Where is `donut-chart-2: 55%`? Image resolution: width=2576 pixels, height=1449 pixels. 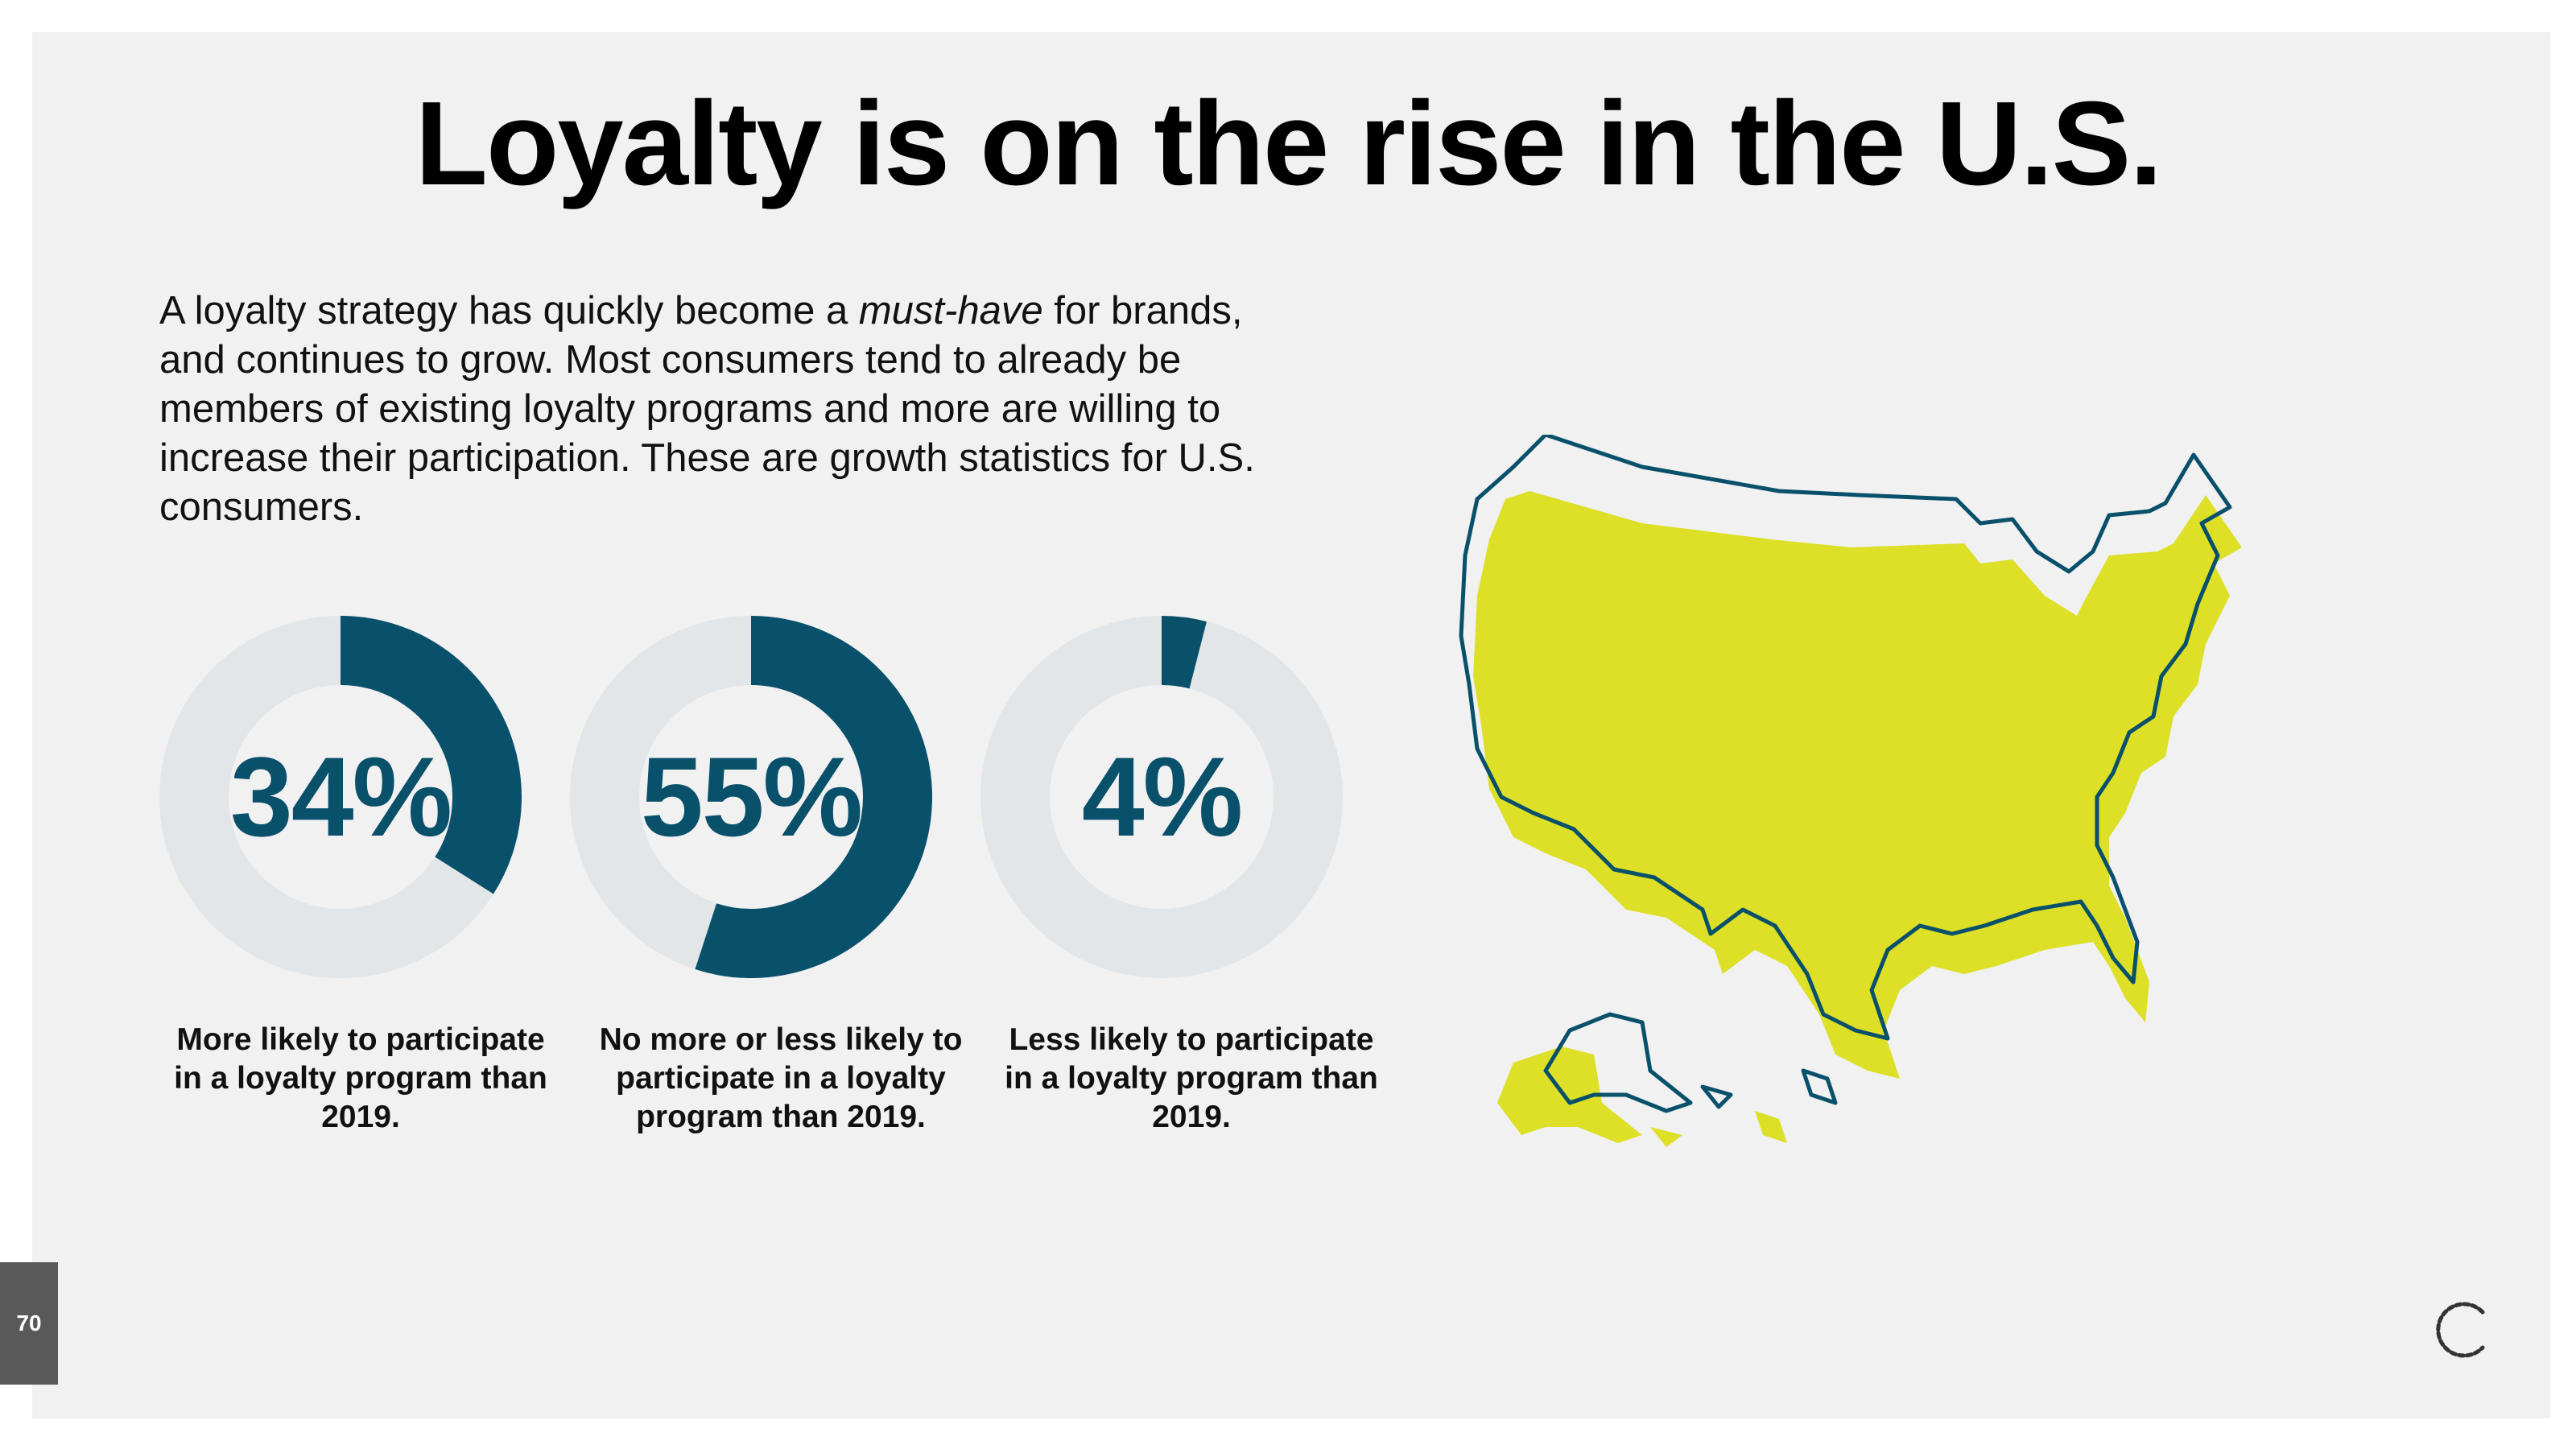 donut-chart-2: 55% is located at coordinates (751, 797).